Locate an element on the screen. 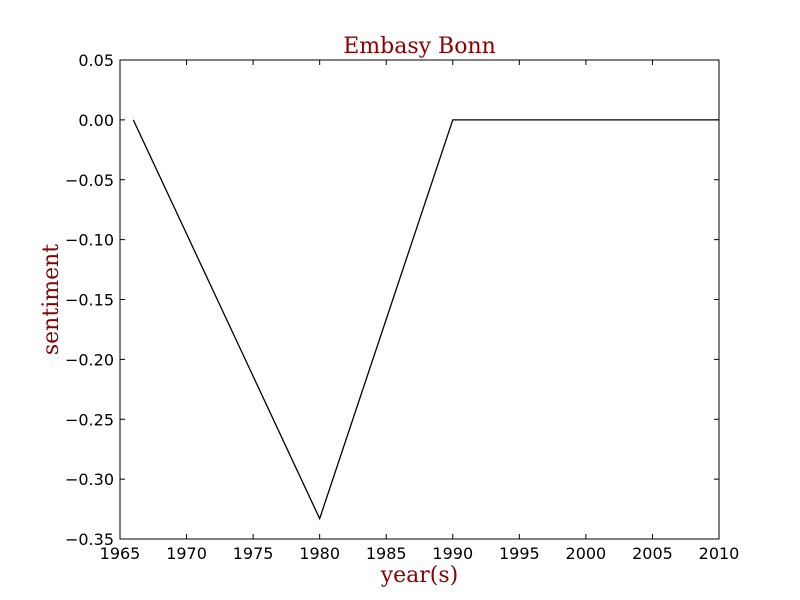 Image resolution: width=800 pixels, height=600 pixels. y-tick-label: −0.20 is located at coordinates (89, 359).